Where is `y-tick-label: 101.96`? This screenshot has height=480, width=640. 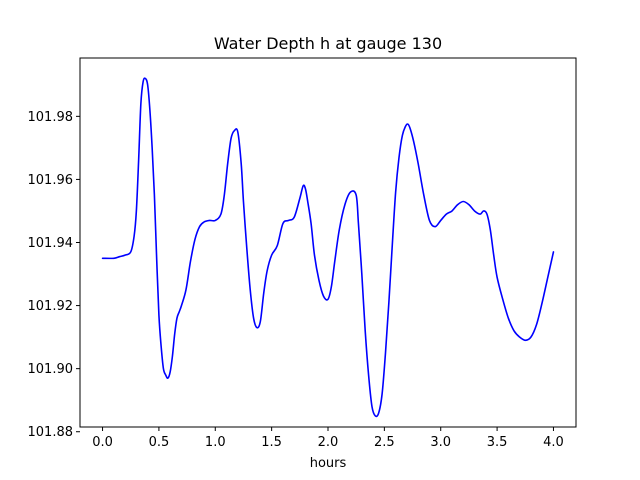
y-tick-label: 101.96 is located at coordinates (51, 180).